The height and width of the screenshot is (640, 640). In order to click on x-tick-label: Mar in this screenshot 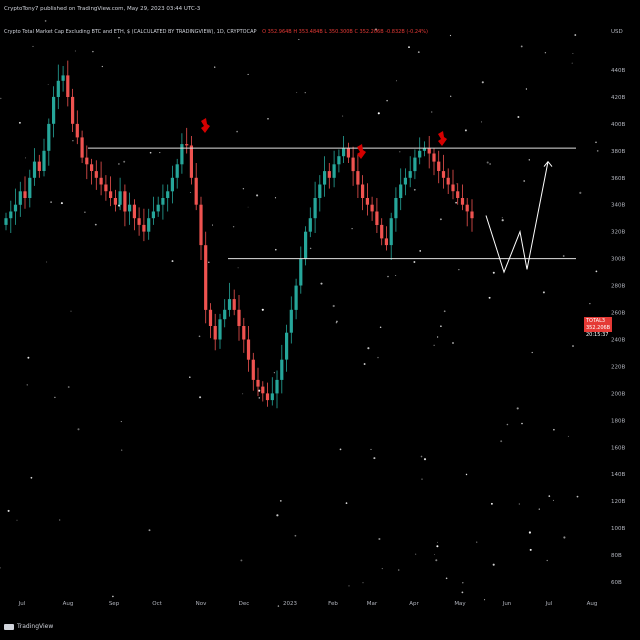, I will do `click(372, 604)`.